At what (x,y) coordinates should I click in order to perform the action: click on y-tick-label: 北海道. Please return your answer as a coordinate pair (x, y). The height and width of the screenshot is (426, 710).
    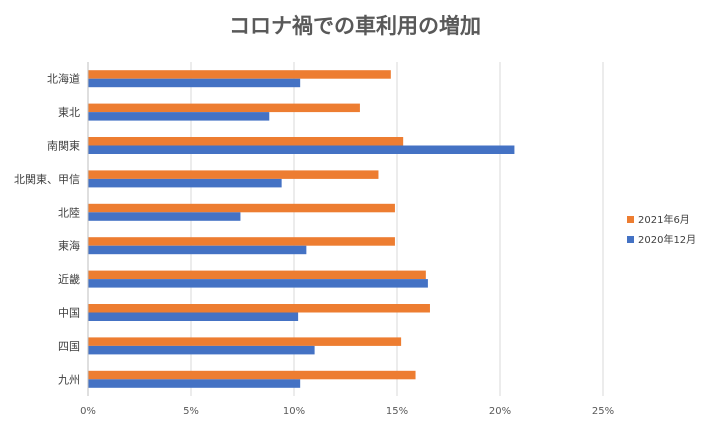
    Looking at the image, I should click on (63, 79).